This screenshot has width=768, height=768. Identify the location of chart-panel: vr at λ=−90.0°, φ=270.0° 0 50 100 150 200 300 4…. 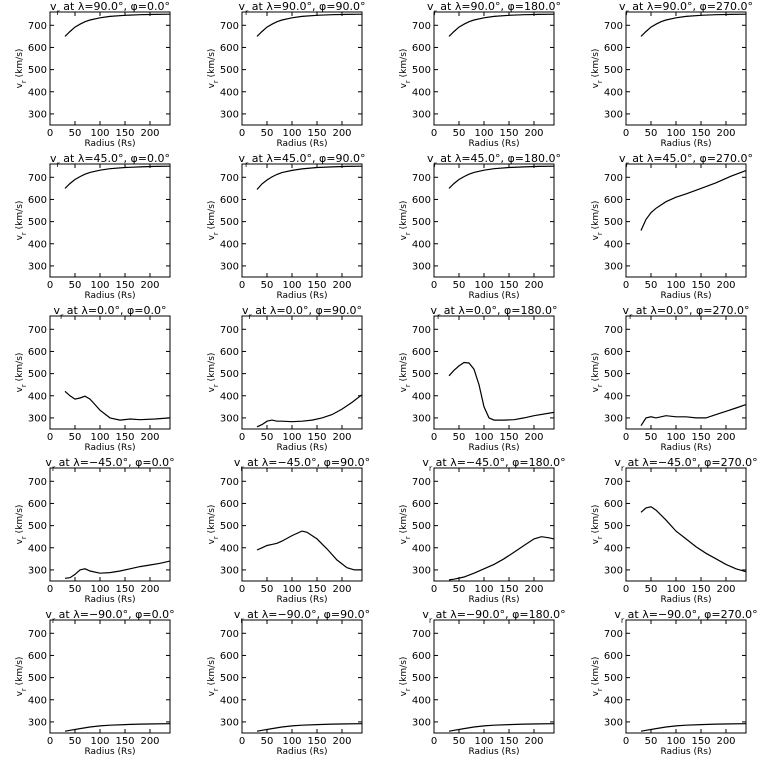
(674, 682).